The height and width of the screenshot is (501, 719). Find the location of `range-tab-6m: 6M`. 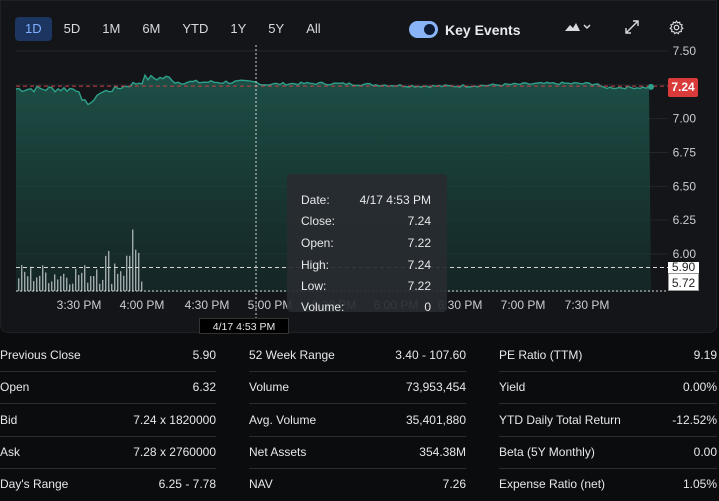

range-tab-6m: 6M is located at coordinates (151, 28).